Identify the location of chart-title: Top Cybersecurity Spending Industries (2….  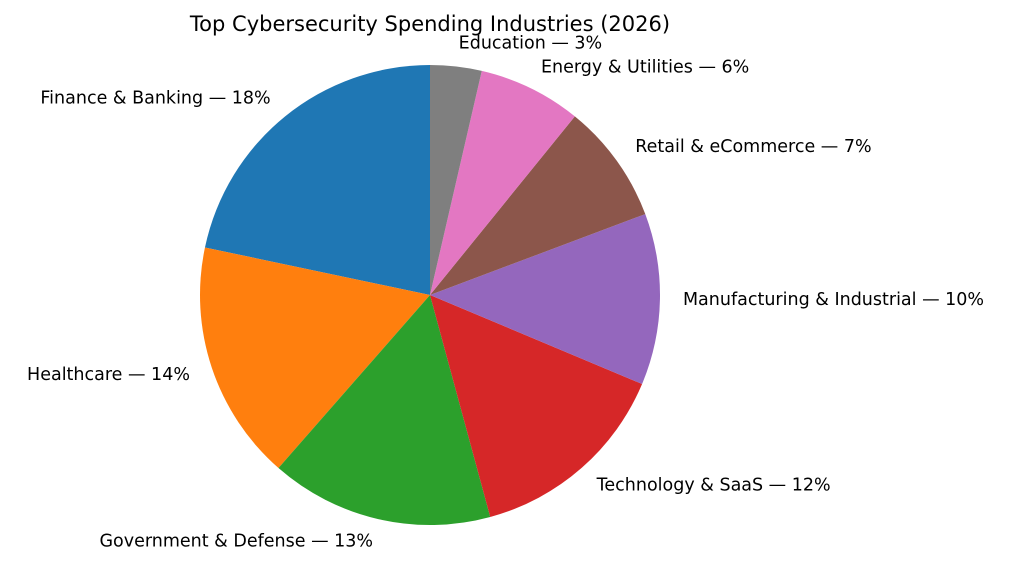
(429, 24).